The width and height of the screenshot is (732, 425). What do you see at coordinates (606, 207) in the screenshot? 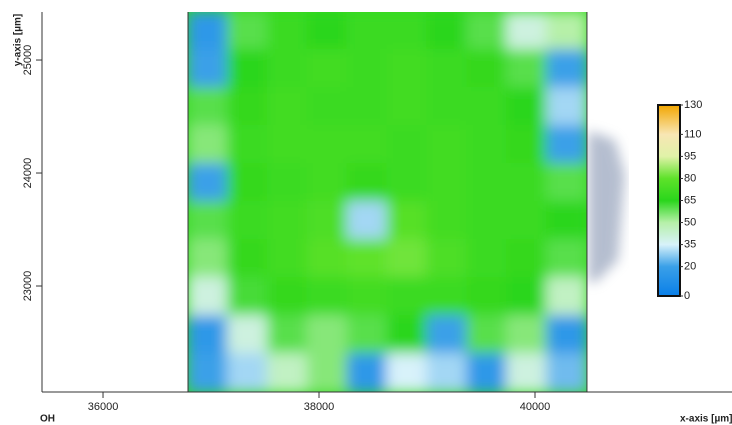
I see `shadow-blur` at bounding box center [606, 207].